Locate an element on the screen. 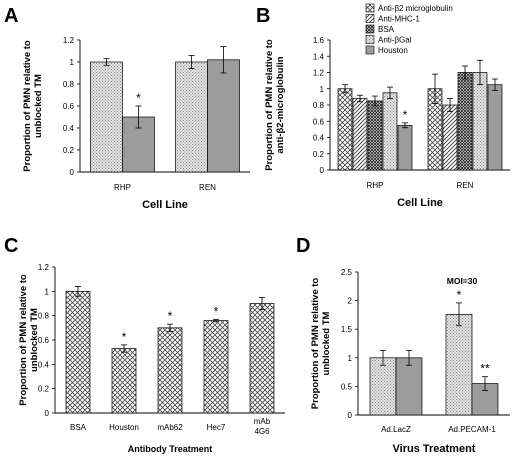 This screenshot has width=520, height=460. legend-entry: BSA is located at coordinates (386, 29).